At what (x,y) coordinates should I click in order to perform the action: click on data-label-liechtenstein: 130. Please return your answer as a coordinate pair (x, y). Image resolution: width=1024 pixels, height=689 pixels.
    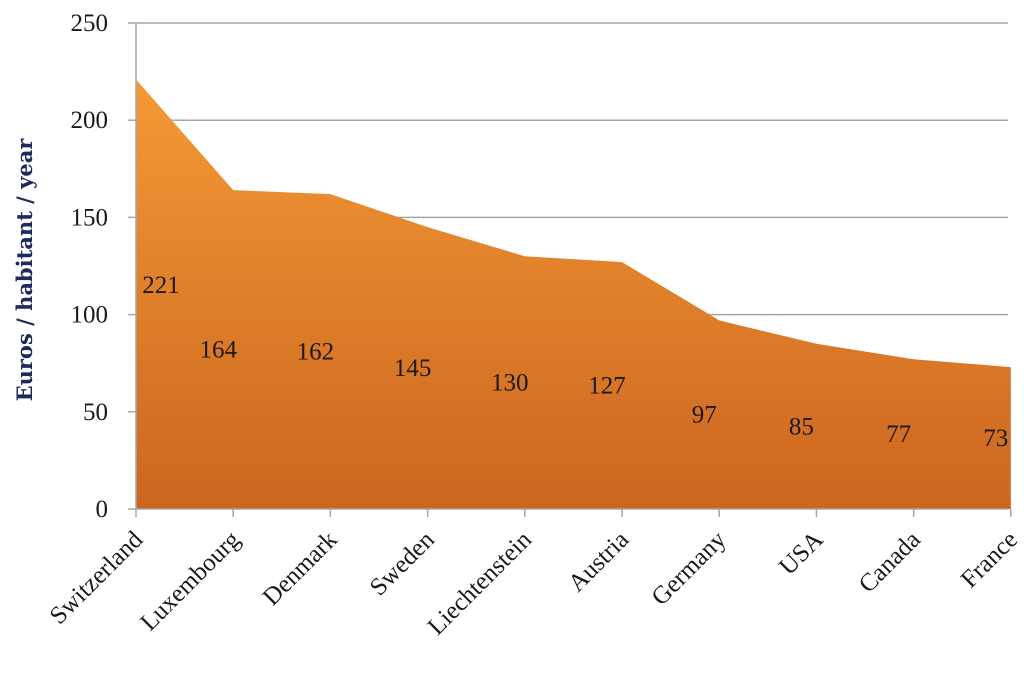
    Looking at the image, I should click on (510, 383).